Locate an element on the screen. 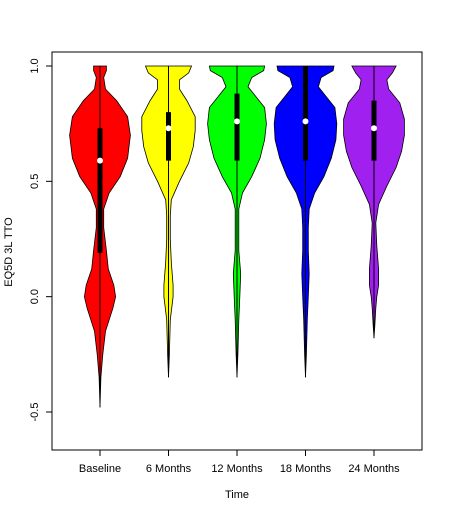 The image size is (451, 516). x-tick-label: 6 Months is located at coordinates (169, 469).